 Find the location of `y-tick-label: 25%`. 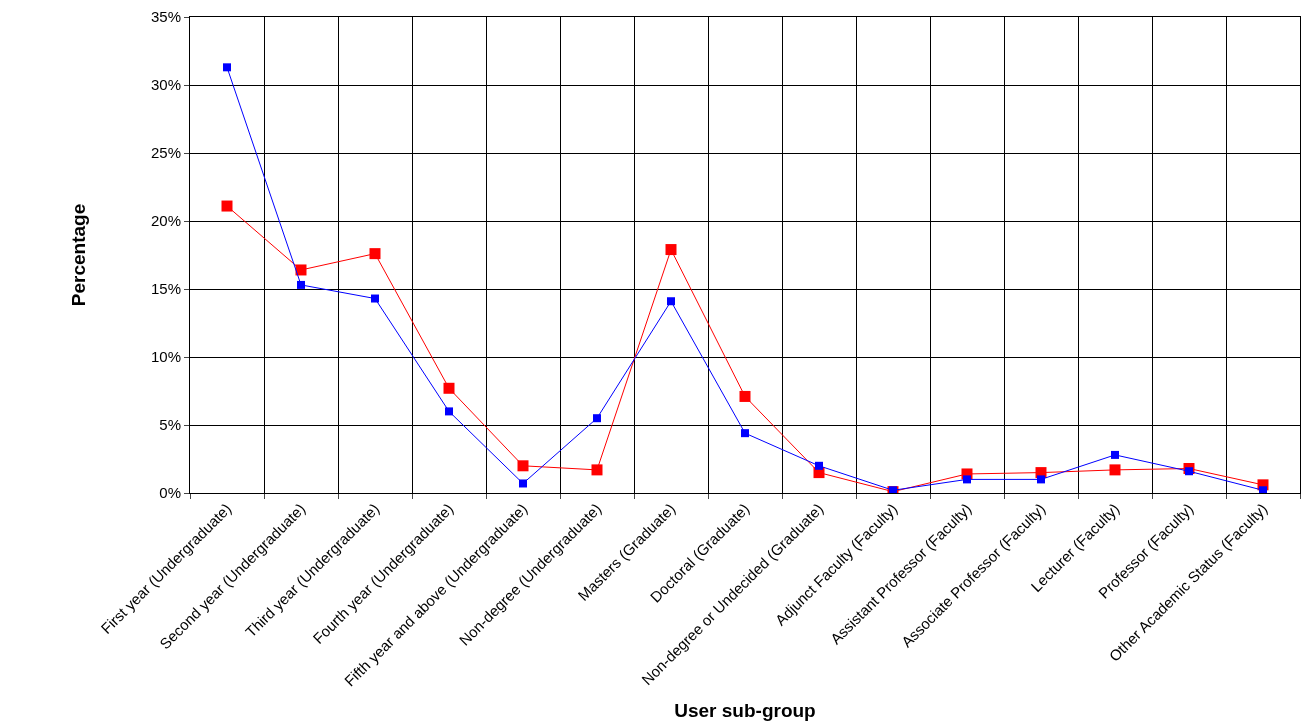

y-tick-label: 25% is located at coordinates (165, 153).